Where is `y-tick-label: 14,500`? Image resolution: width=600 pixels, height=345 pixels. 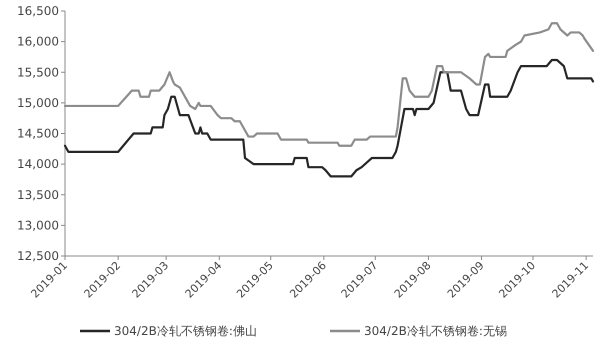
y-tick-label: 14,500 is located at coordinates (38, 133).